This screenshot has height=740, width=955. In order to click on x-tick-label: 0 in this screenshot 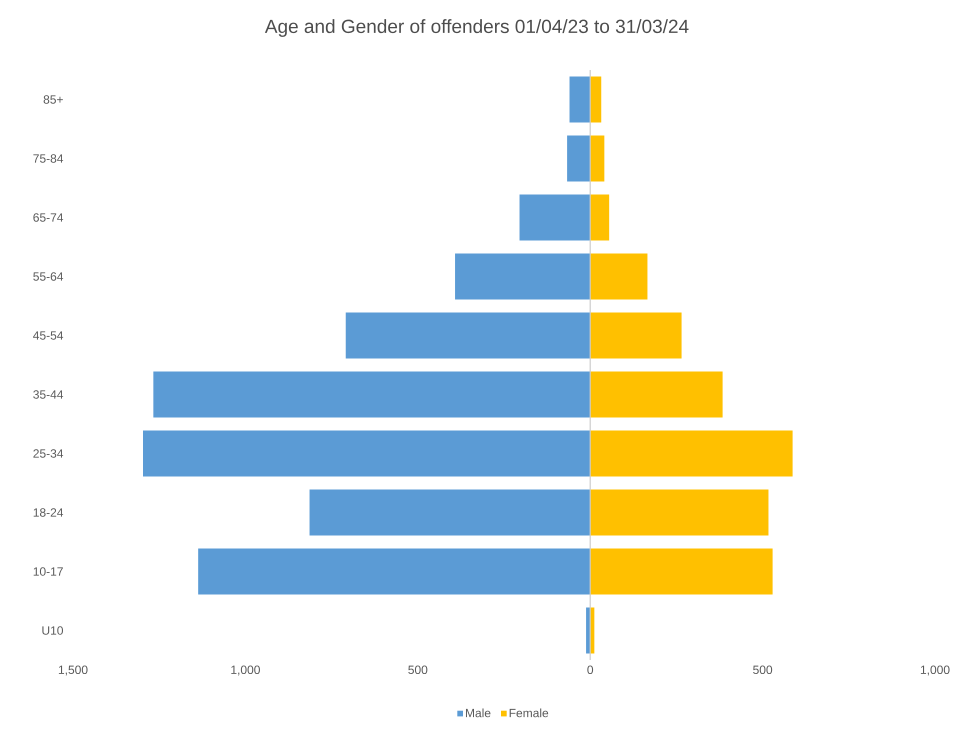, I will do `click(590, 670)`.